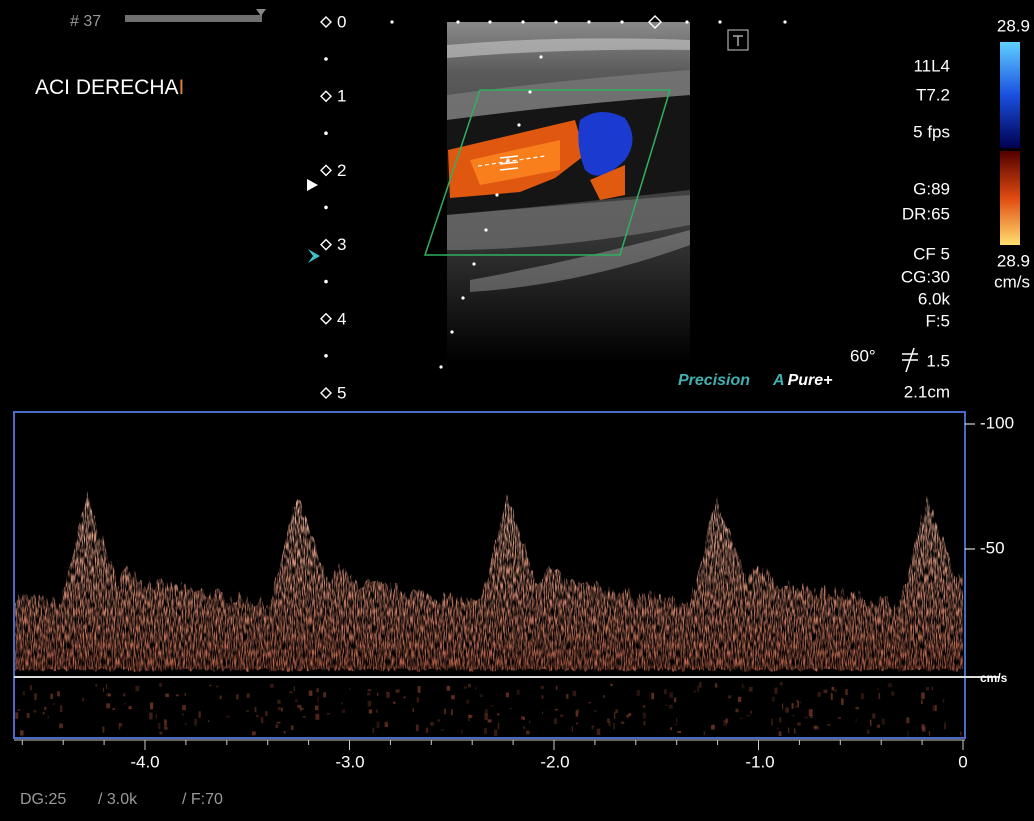  What do you see at coordinates (341, 21) in the screenshot?
I see `depth-label: 0` at bounding box center [341, 21].